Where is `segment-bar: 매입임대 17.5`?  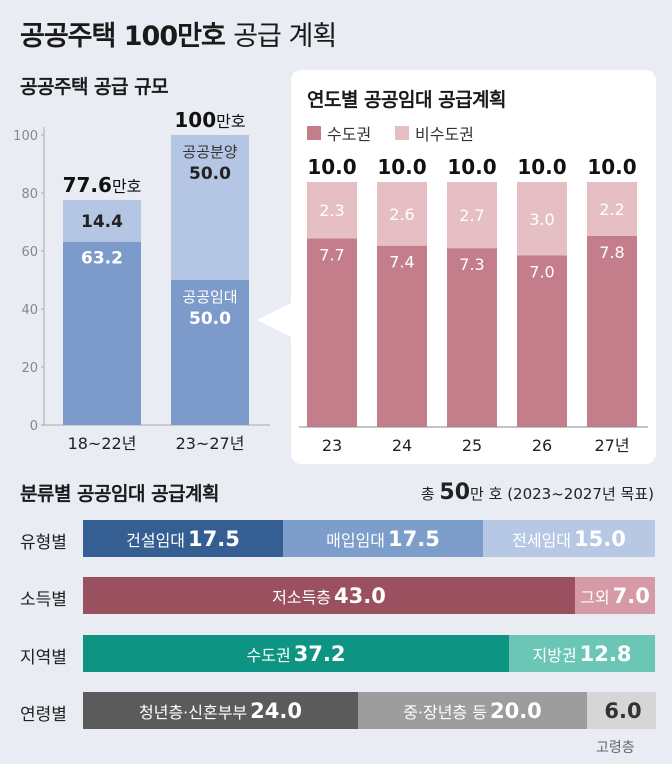 segment-bar: 매입임대 17.5 is located at coordinates (383, 538).